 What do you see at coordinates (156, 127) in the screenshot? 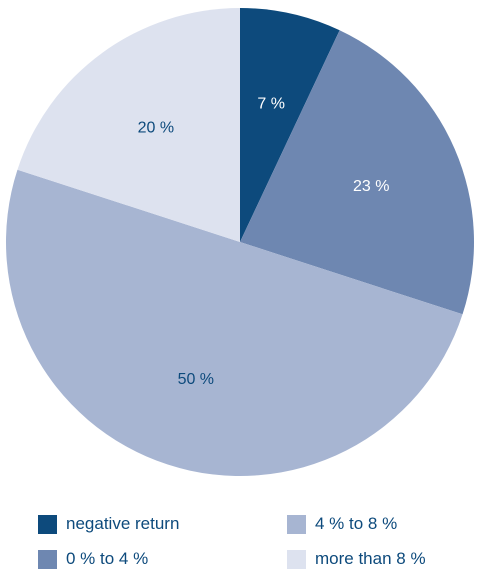
I see `pie-slice-label-3: 20 %` at bounding box center [156, 127].